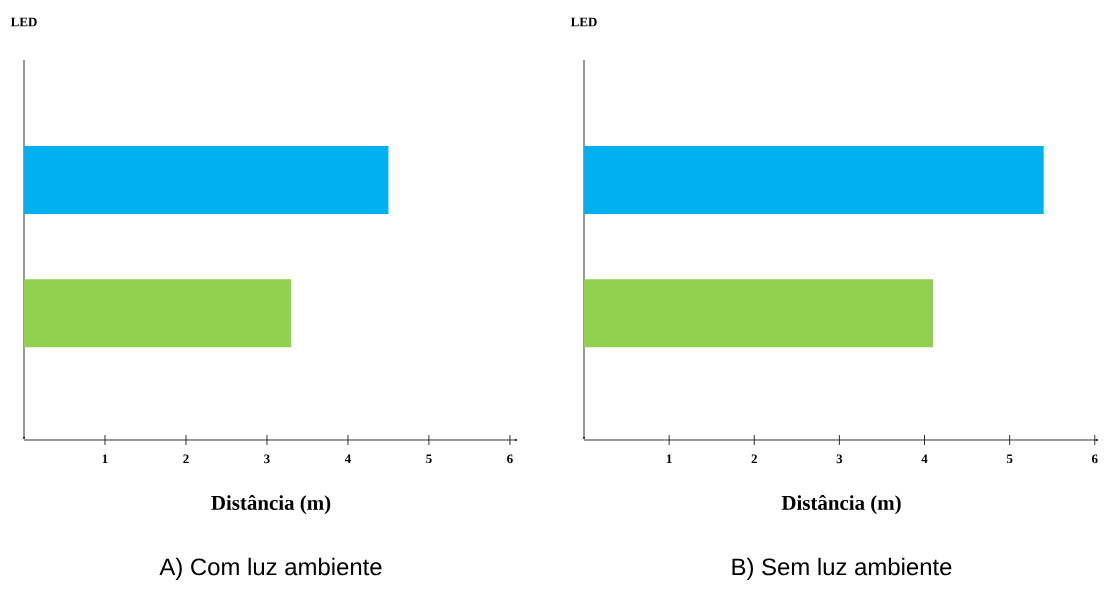 The height and width of the screenshot is (603, 1104). What do you see at coordinates (270, 569) in the screenshot?
I see `text: A) Com luz ambiente` at bounding box center [270, 569].